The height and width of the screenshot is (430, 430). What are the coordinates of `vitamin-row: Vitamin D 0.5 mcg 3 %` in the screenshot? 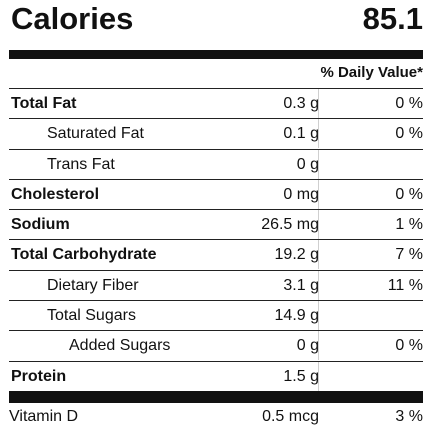 It's located at (216, 417).